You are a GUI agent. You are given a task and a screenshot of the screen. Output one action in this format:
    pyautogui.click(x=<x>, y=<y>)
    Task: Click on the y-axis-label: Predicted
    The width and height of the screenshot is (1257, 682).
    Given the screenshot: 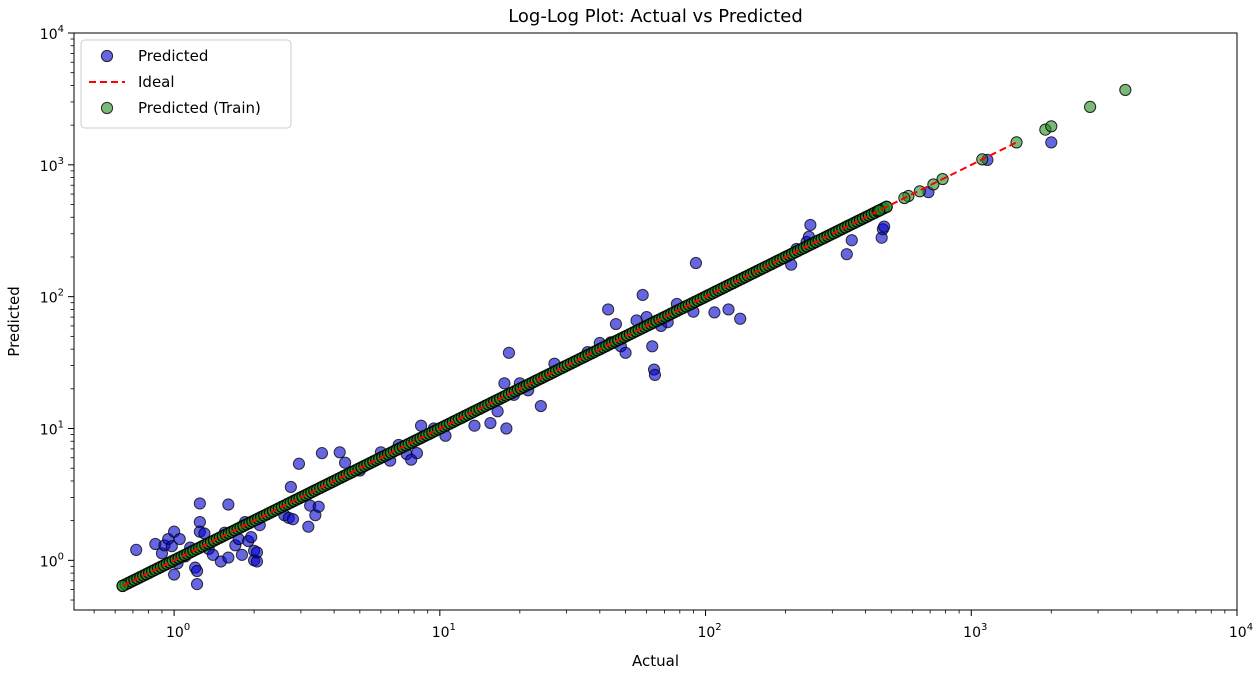 What is the action you would take?
    pyautogui.click(x=14, y=321)
    